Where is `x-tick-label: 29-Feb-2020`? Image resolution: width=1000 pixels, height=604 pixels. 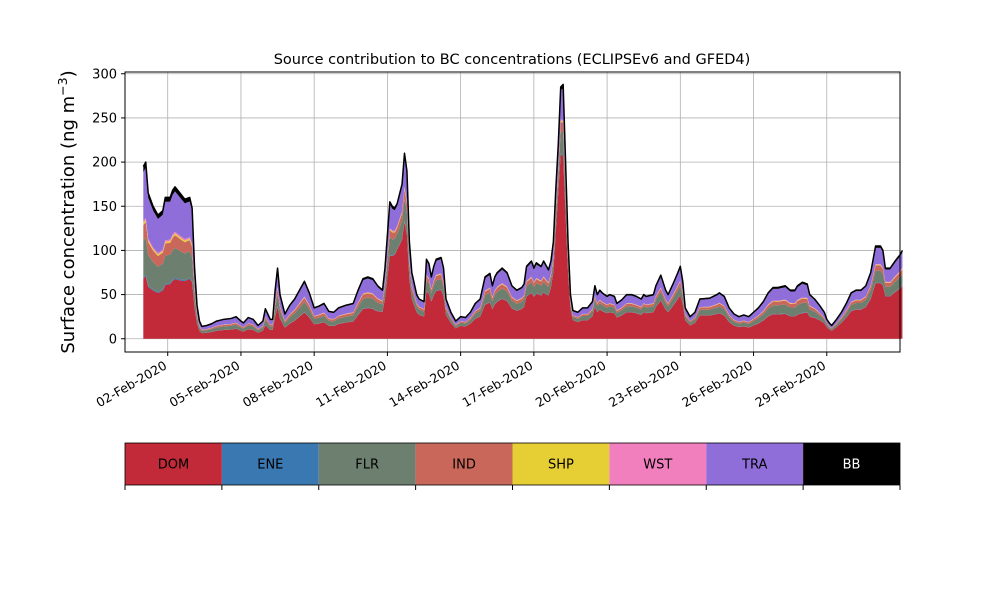 x-tick-label: 29-Feb-2020 is located at coordinates (790, 384).